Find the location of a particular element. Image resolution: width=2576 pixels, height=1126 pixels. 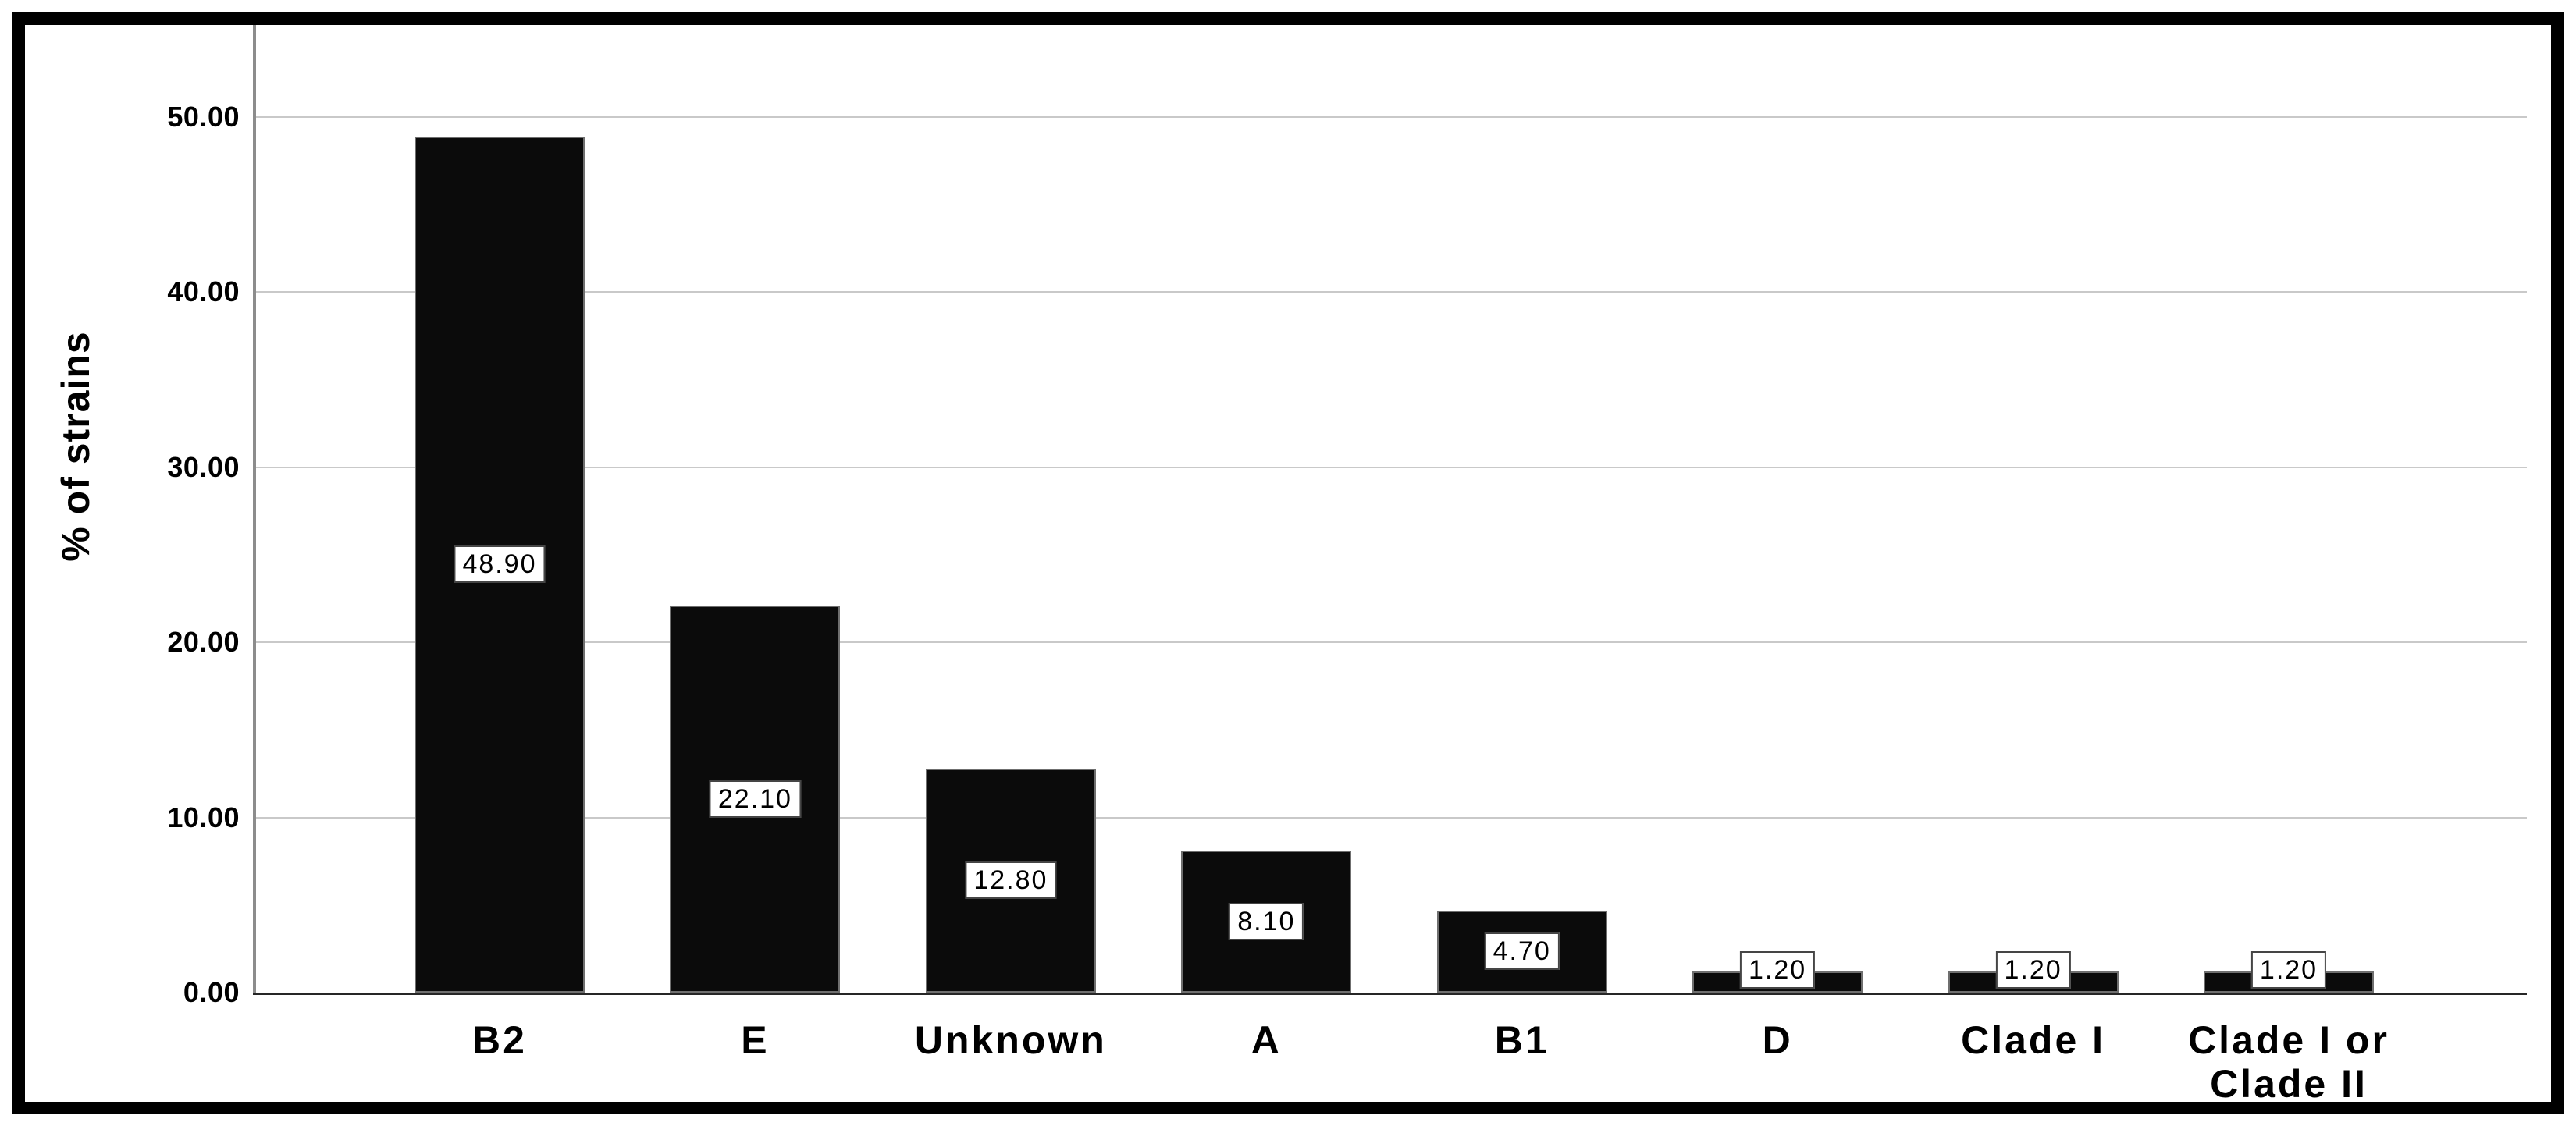

x-category-label: Clade I or Clade II is located at coordinates (2288, 1062).